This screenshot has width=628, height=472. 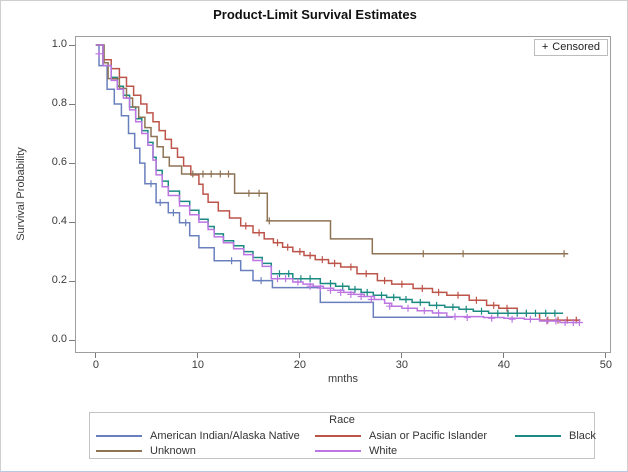 I want to click on legend-entry-american-indian-alaska-native: American Indian/Alaska Native, so click(x=198, y=435).